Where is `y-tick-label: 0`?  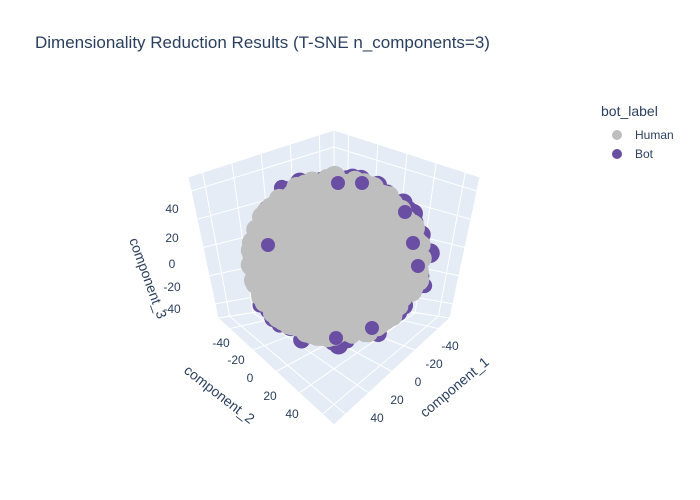
y-tick-label: 0 is located at coordinates (250, 378).